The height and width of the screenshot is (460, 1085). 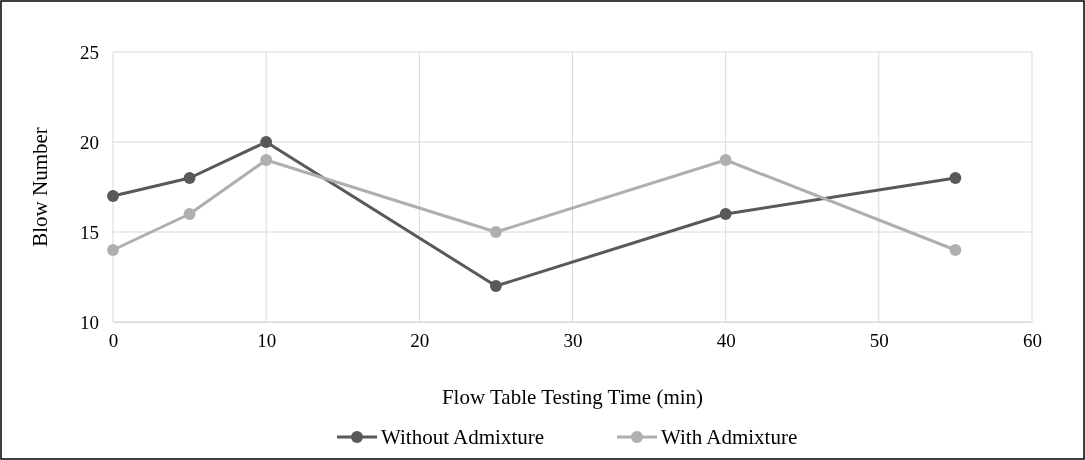 I want to click on legend-label: With Admixture, so click(x=729, y=437).